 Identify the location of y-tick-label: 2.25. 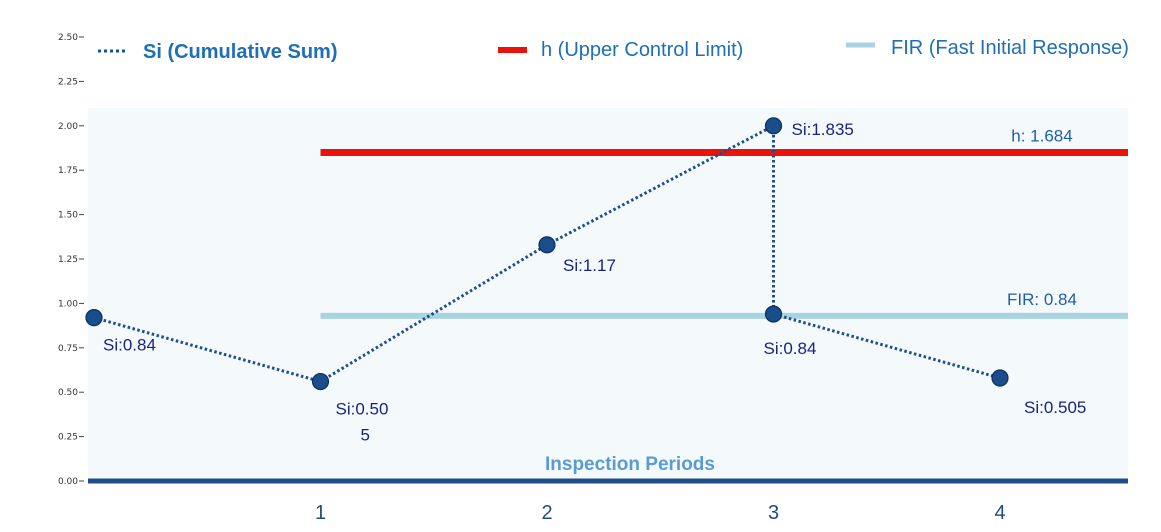
(68, 82).